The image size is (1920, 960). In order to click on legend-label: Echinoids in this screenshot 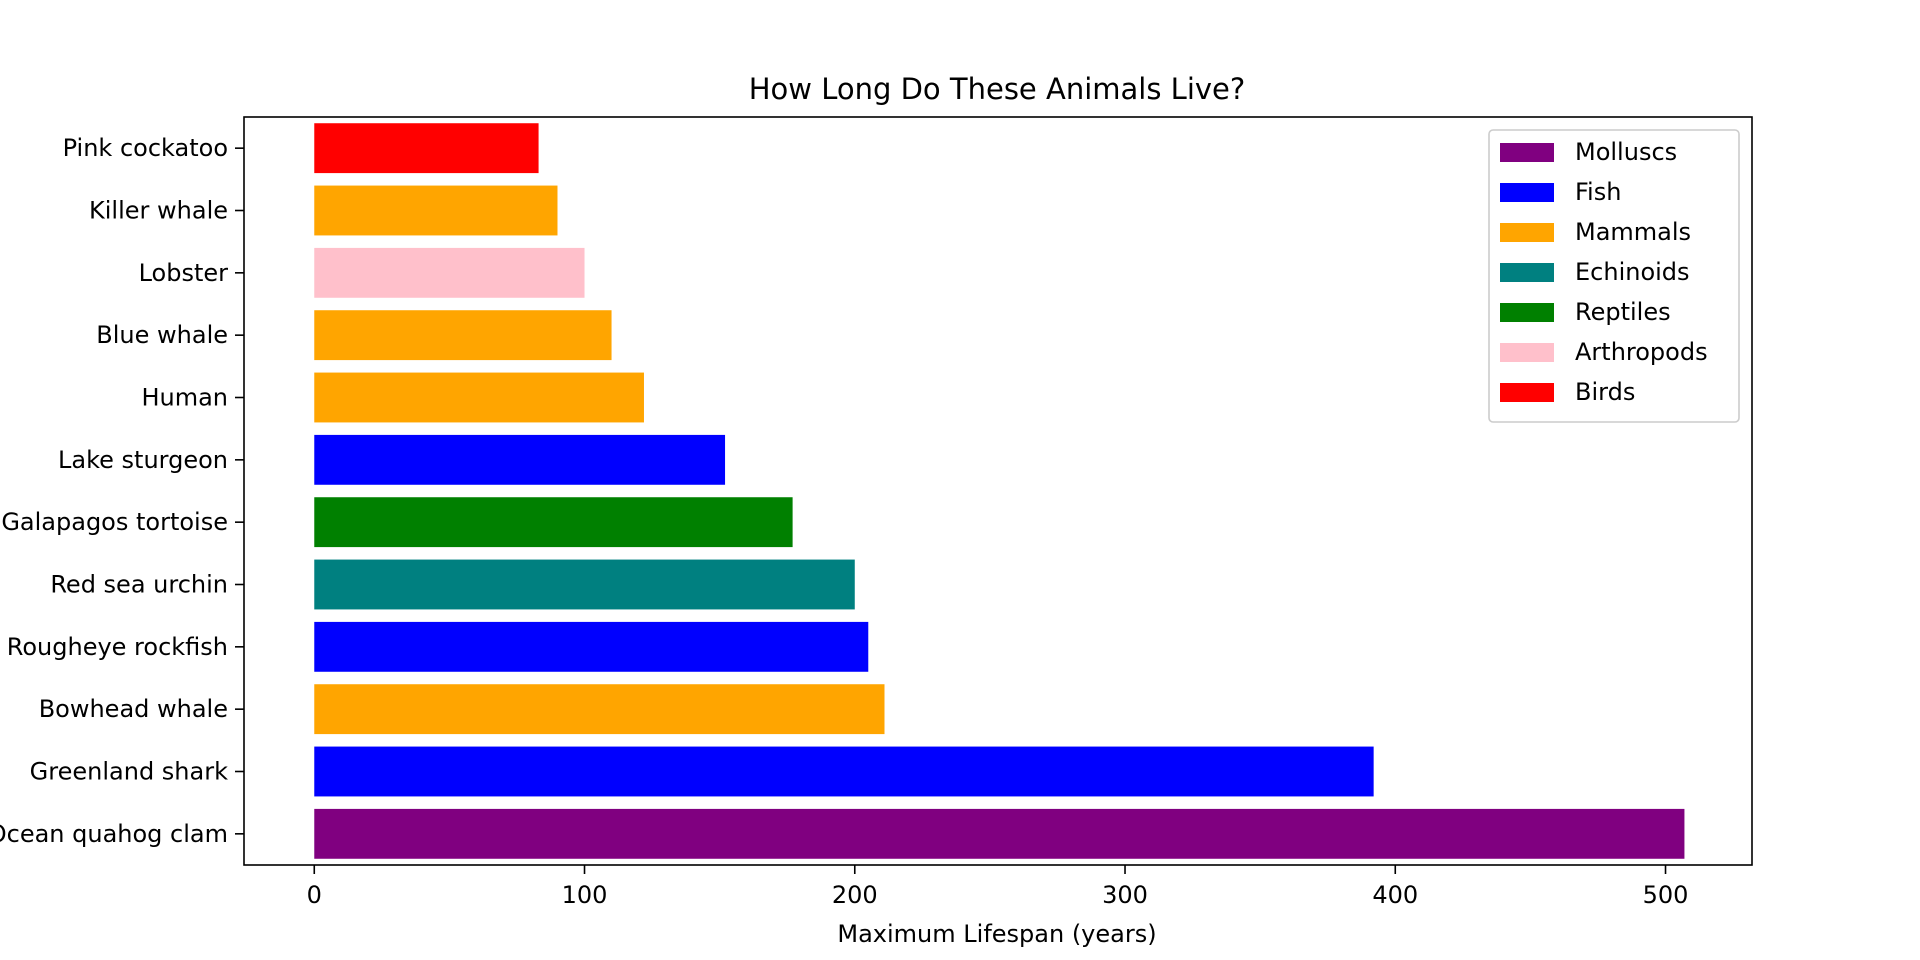, I will do `click(1632, 272)`.